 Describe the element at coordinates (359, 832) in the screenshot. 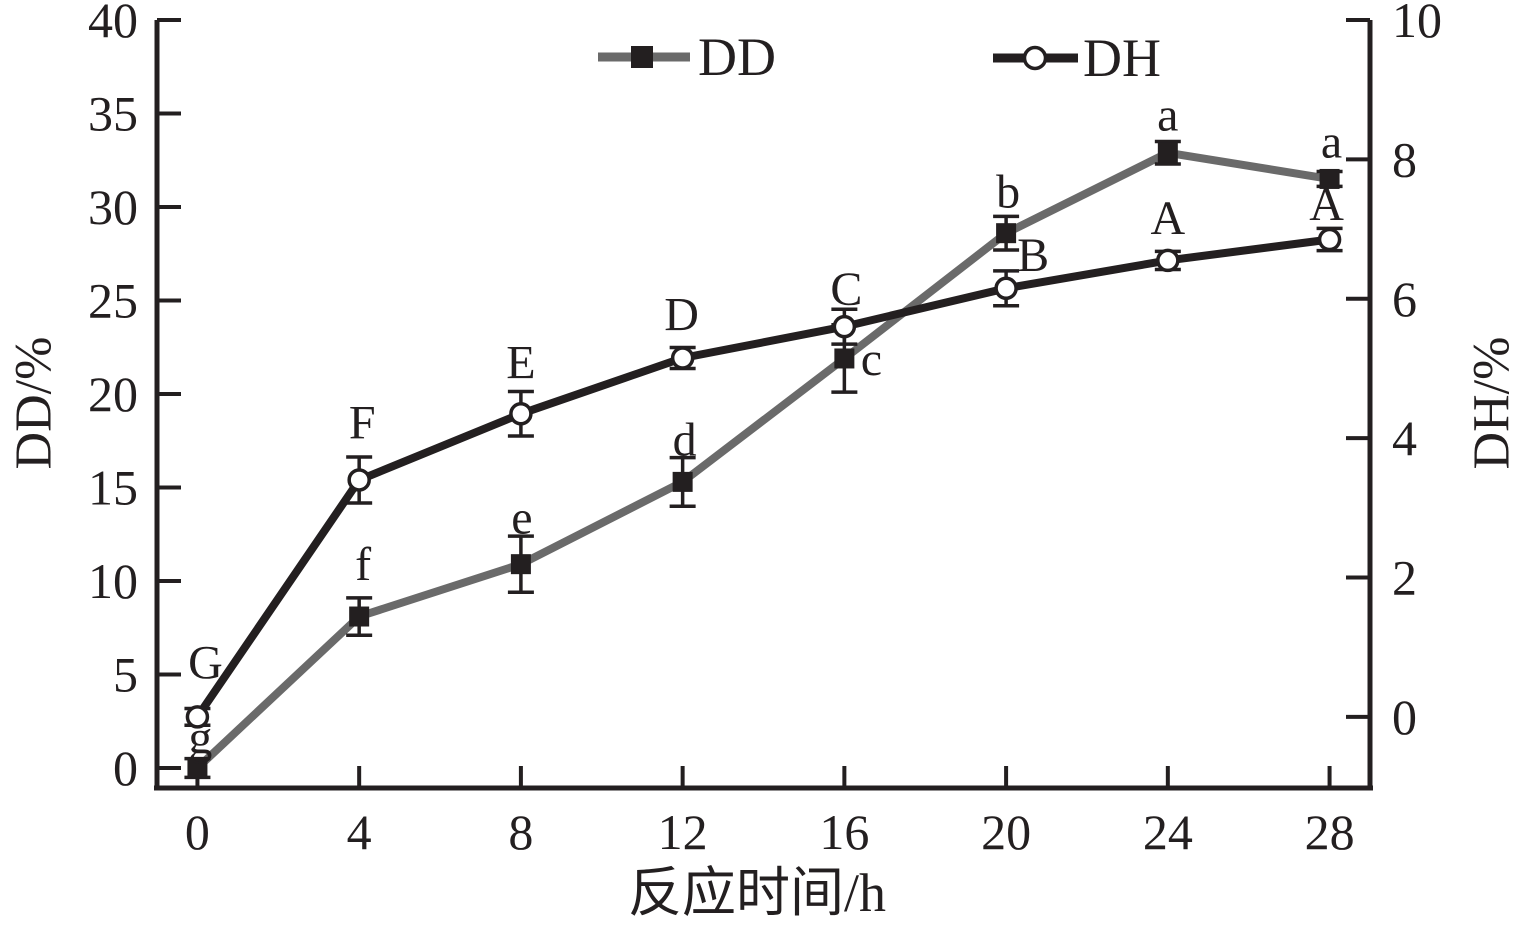

I see `x-axis-tick-label: 4` at that location.